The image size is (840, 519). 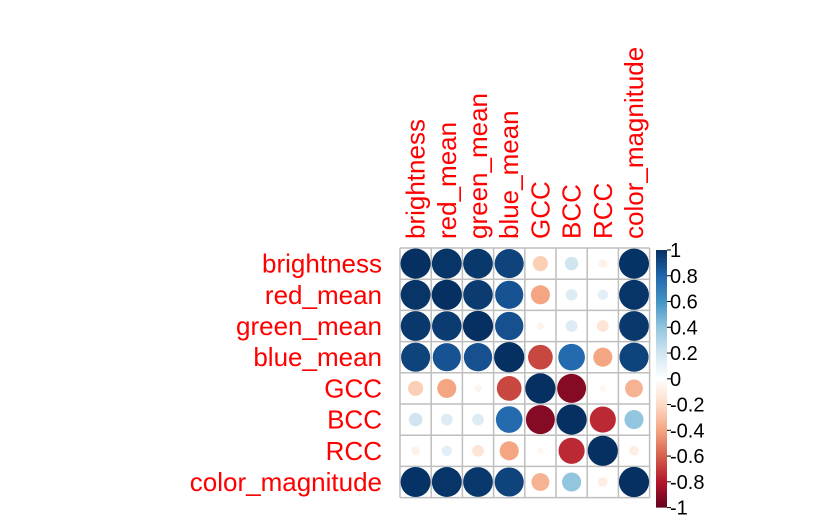 I want to click on row-label-red_mean: red_mean, so click(x=323, y=295).